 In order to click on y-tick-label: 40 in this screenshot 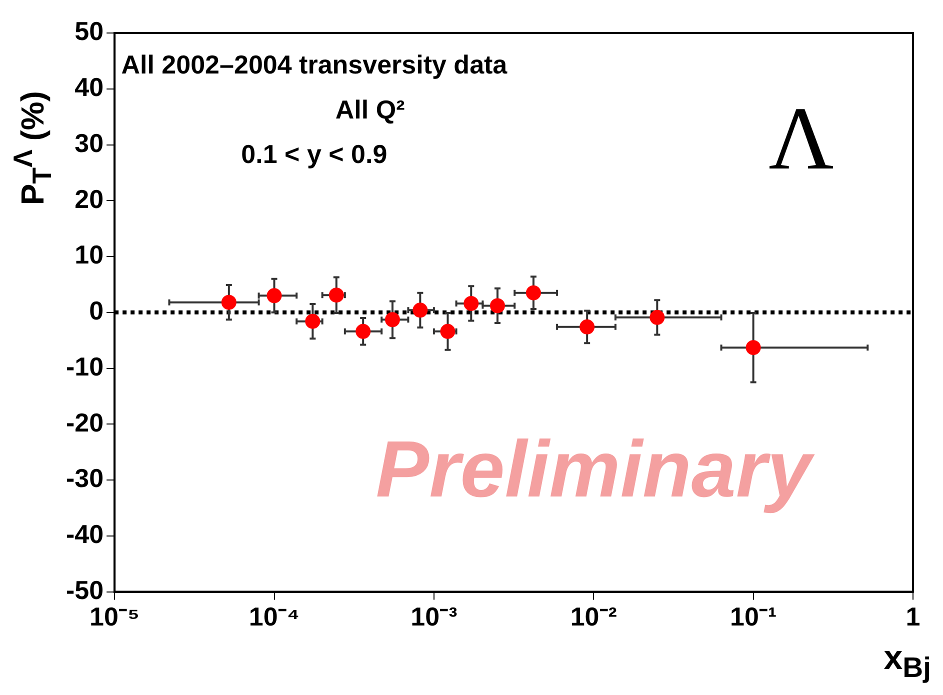, I will do `click(89, 87)`.